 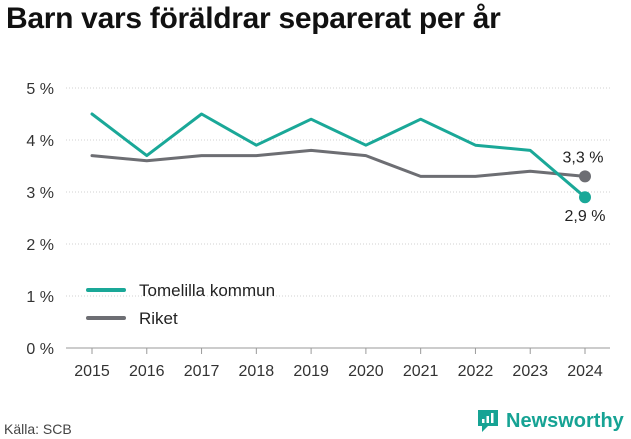 What do you see at coordinates (338, 163) in the screenshot?
I see `series-line` at bounding box center [338, 163].